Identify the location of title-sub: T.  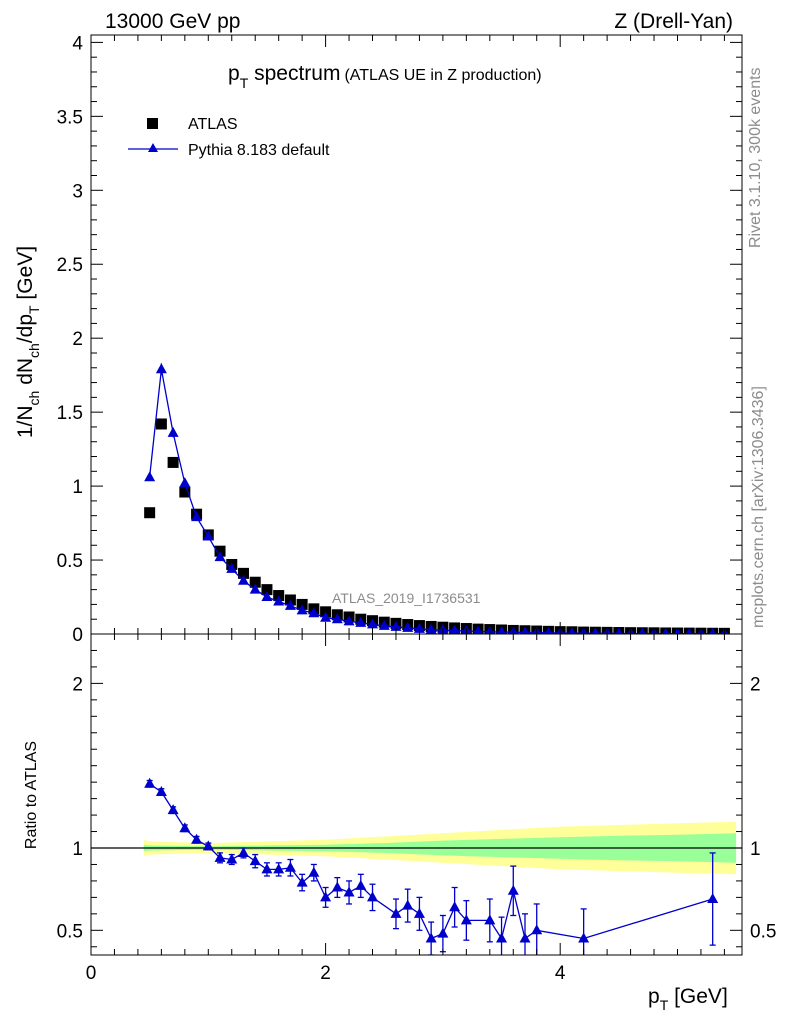
(244, 83).